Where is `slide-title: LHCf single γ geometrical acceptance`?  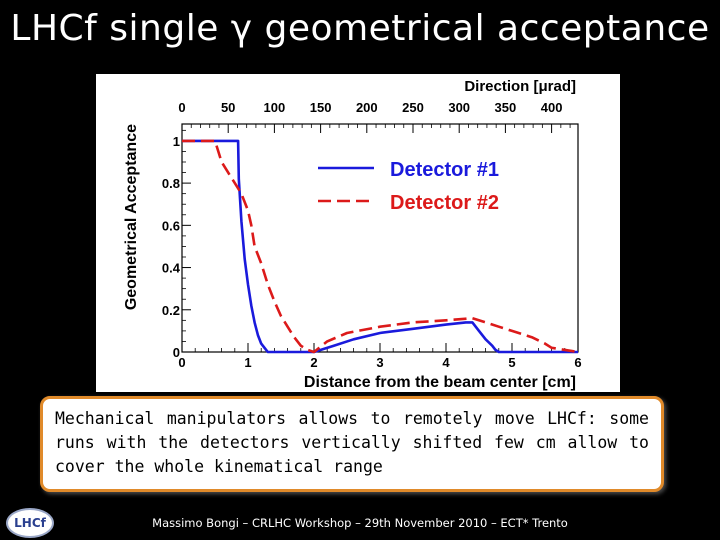 slide-title: LHCf single γ geometrical acceptance is located at coordinates (360, 28).